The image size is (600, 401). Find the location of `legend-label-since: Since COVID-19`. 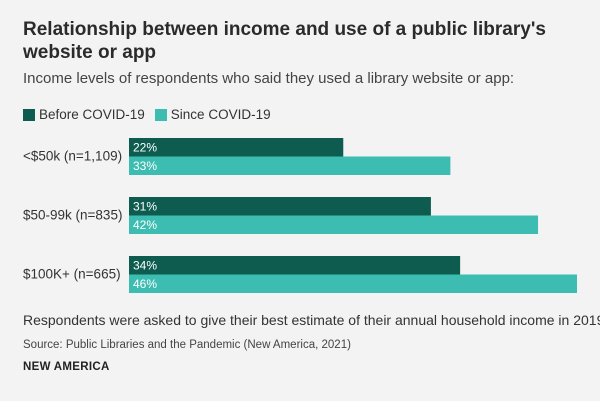

legend-label-since: Since COVID-19 is located at coordinates (220, 114).